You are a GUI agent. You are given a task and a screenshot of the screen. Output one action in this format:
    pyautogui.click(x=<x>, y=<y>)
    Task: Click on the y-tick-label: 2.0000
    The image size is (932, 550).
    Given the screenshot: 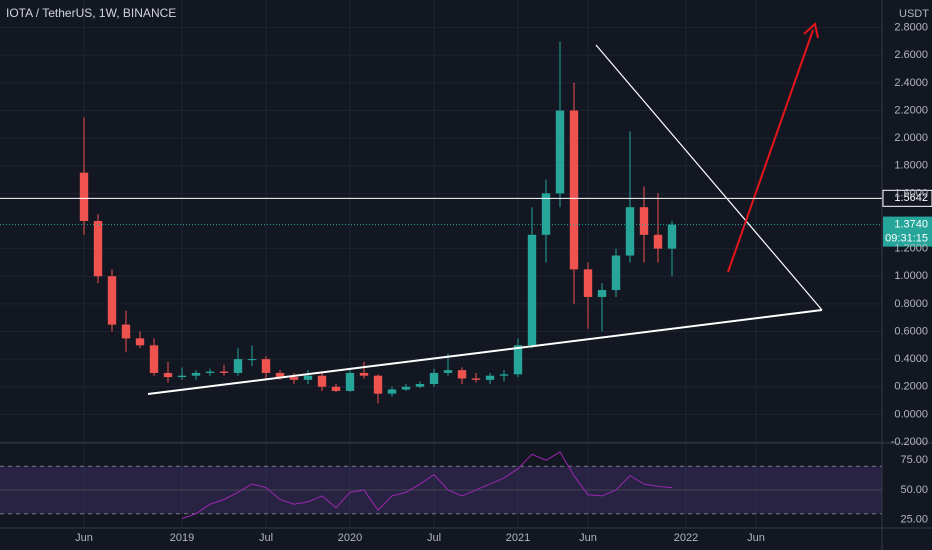 What is the action you would take?
    pyautogui.click(x=911, y=138)
    